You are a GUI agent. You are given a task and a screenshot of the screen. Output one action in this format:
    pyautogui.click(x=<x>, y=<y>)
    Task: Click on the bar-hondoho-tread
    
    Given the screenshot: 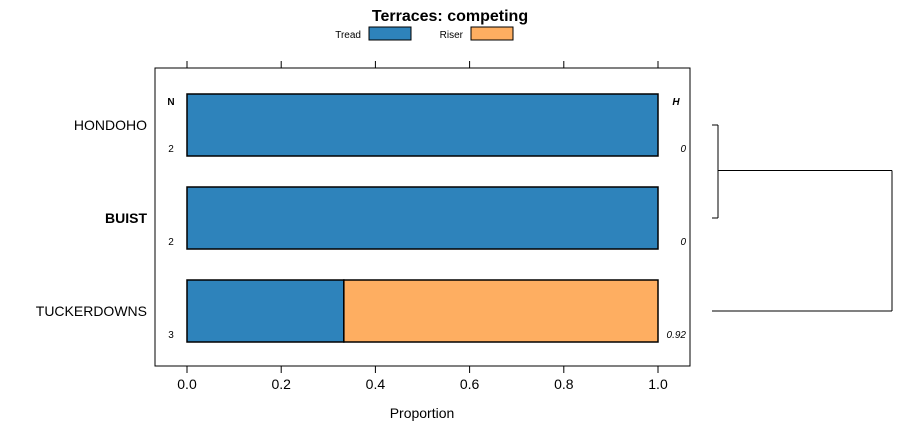 What is the action you would take?
    pyautogui.click(x=422, y=125)
    